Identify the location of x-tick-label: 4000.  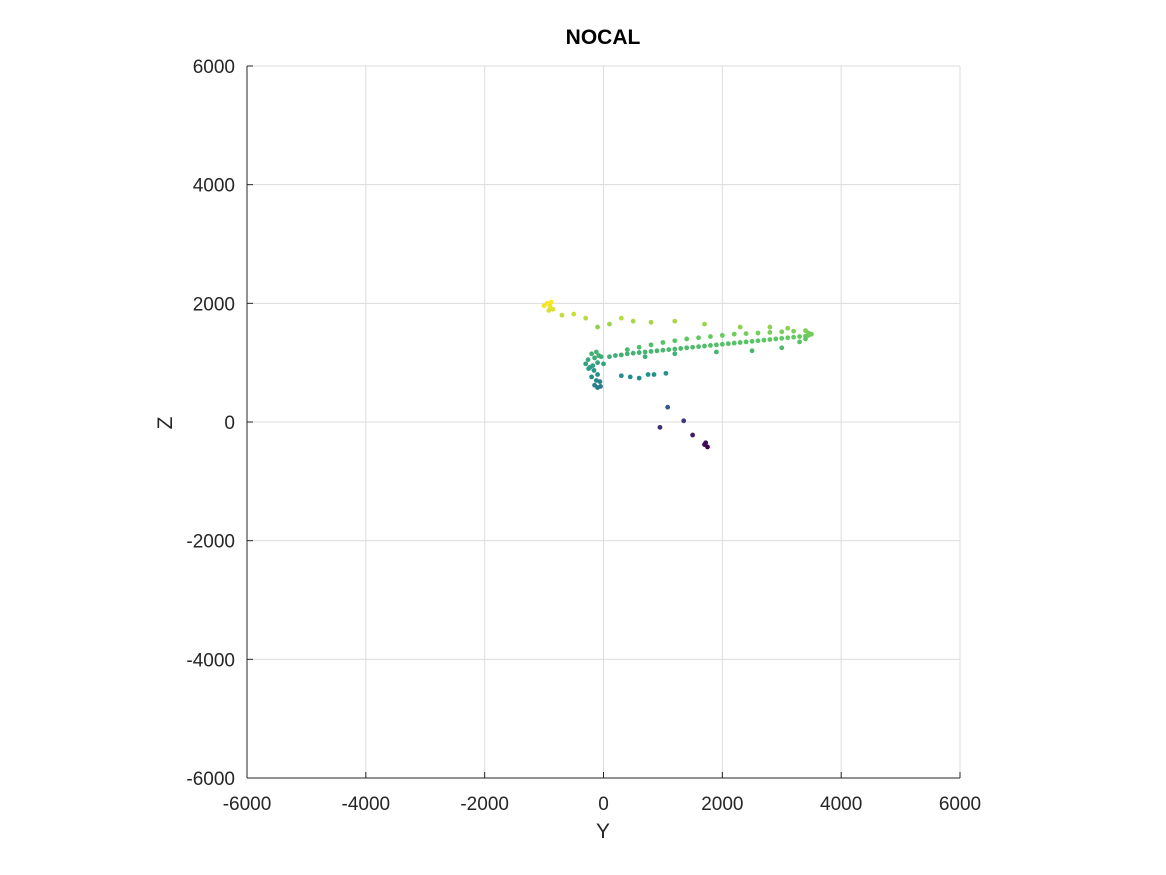
(841, 804).